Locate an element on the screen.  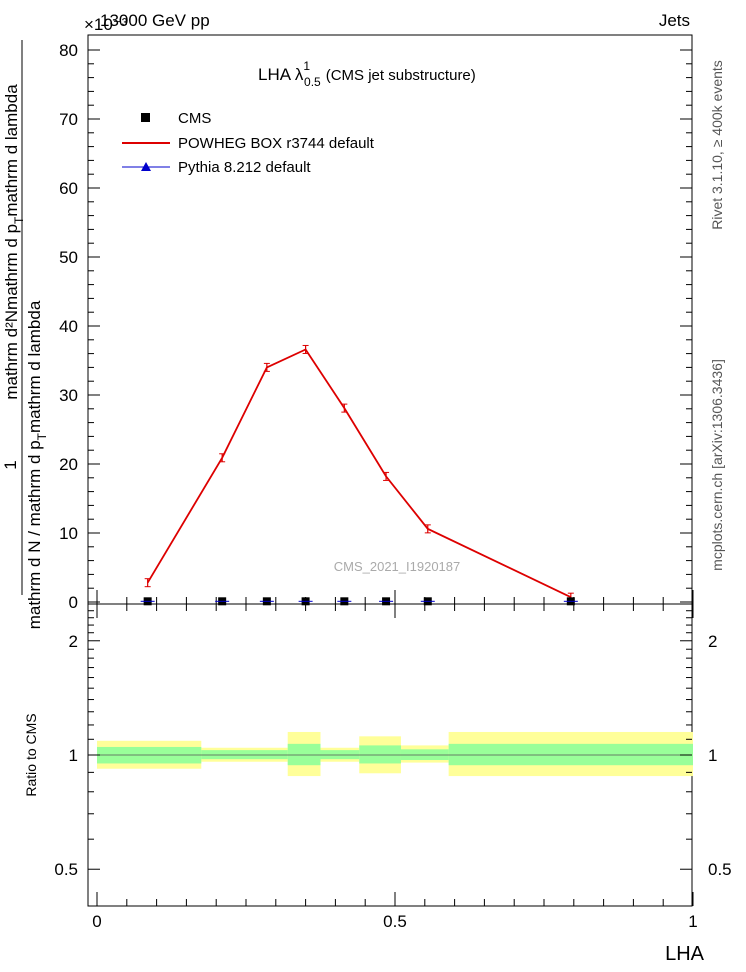
ratio-tick-label-right: 1 is located at coordinates (712, 755).